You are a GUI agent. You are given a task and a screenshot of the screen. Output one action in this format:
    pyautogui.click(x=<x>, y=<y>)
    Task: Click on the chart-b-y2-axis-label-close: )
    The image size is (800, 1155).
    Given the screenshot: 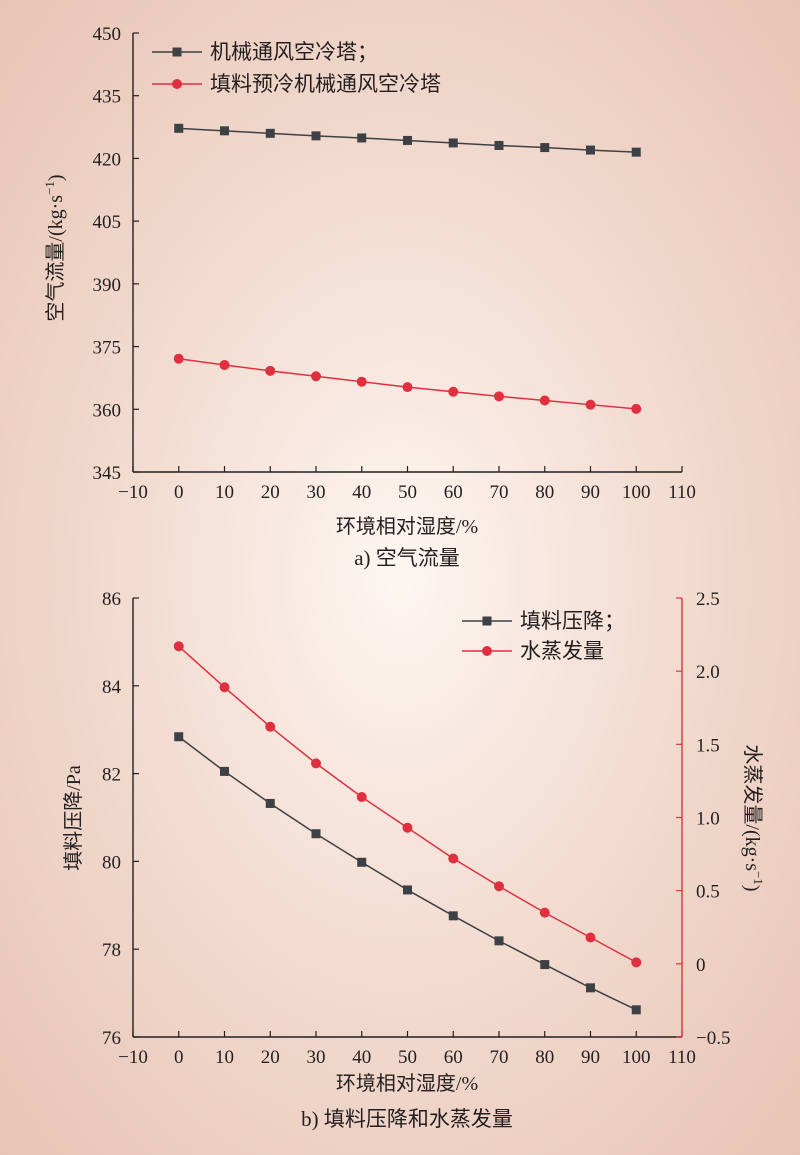 What is the action you would take?
    pyautogui.click(x=752, y=888)
    